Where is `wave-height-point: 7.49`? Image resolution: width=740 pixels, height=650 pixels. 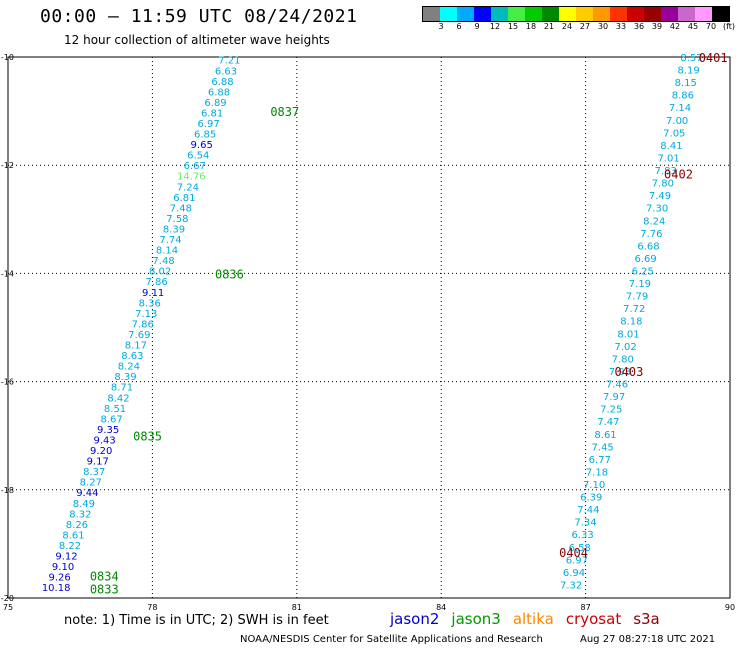
wave-height-point: 7.49 is located at coordinates (660, 196).